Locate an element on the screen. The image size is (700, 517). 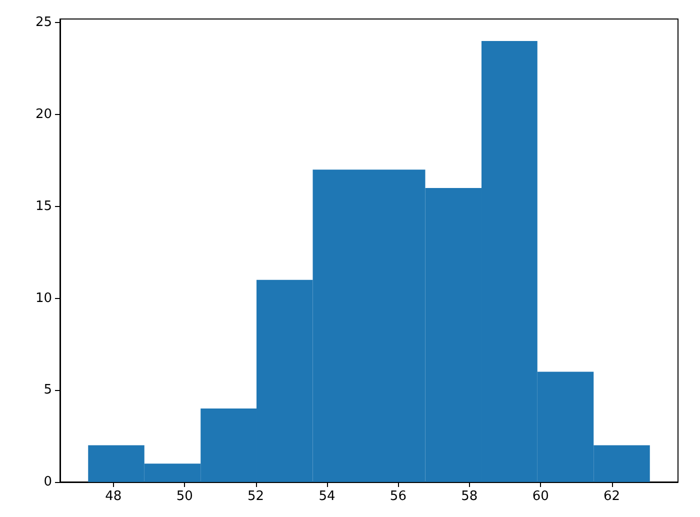
x-tick-label: 56 is located at coordinates (398, 496).